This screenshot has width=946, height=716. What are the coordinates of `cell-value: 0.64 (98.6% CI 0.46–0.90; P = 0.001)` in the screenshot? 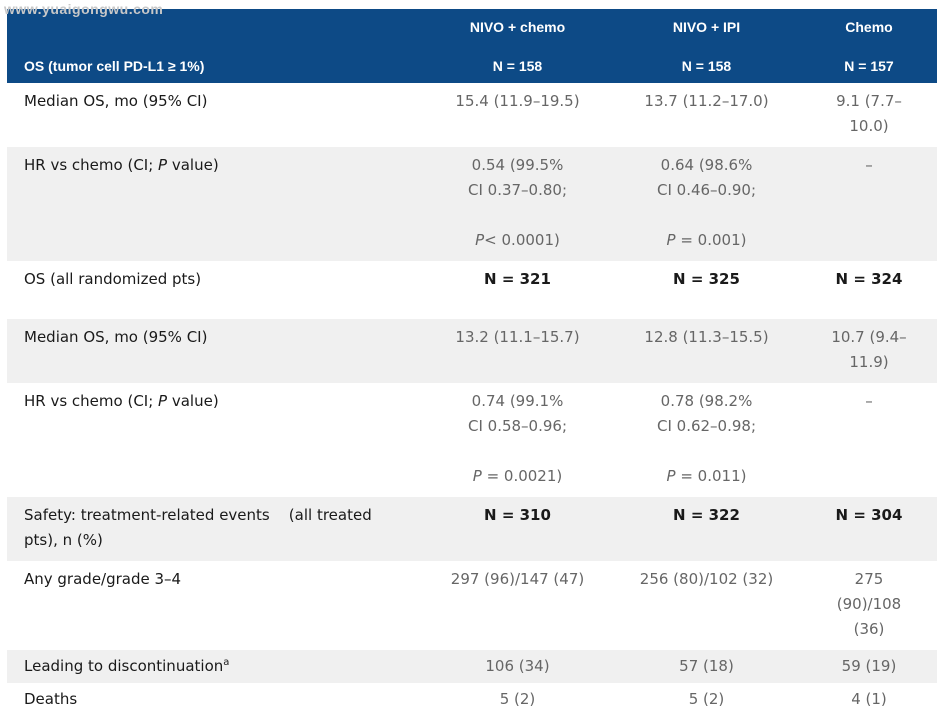 It's located at (706, 204).